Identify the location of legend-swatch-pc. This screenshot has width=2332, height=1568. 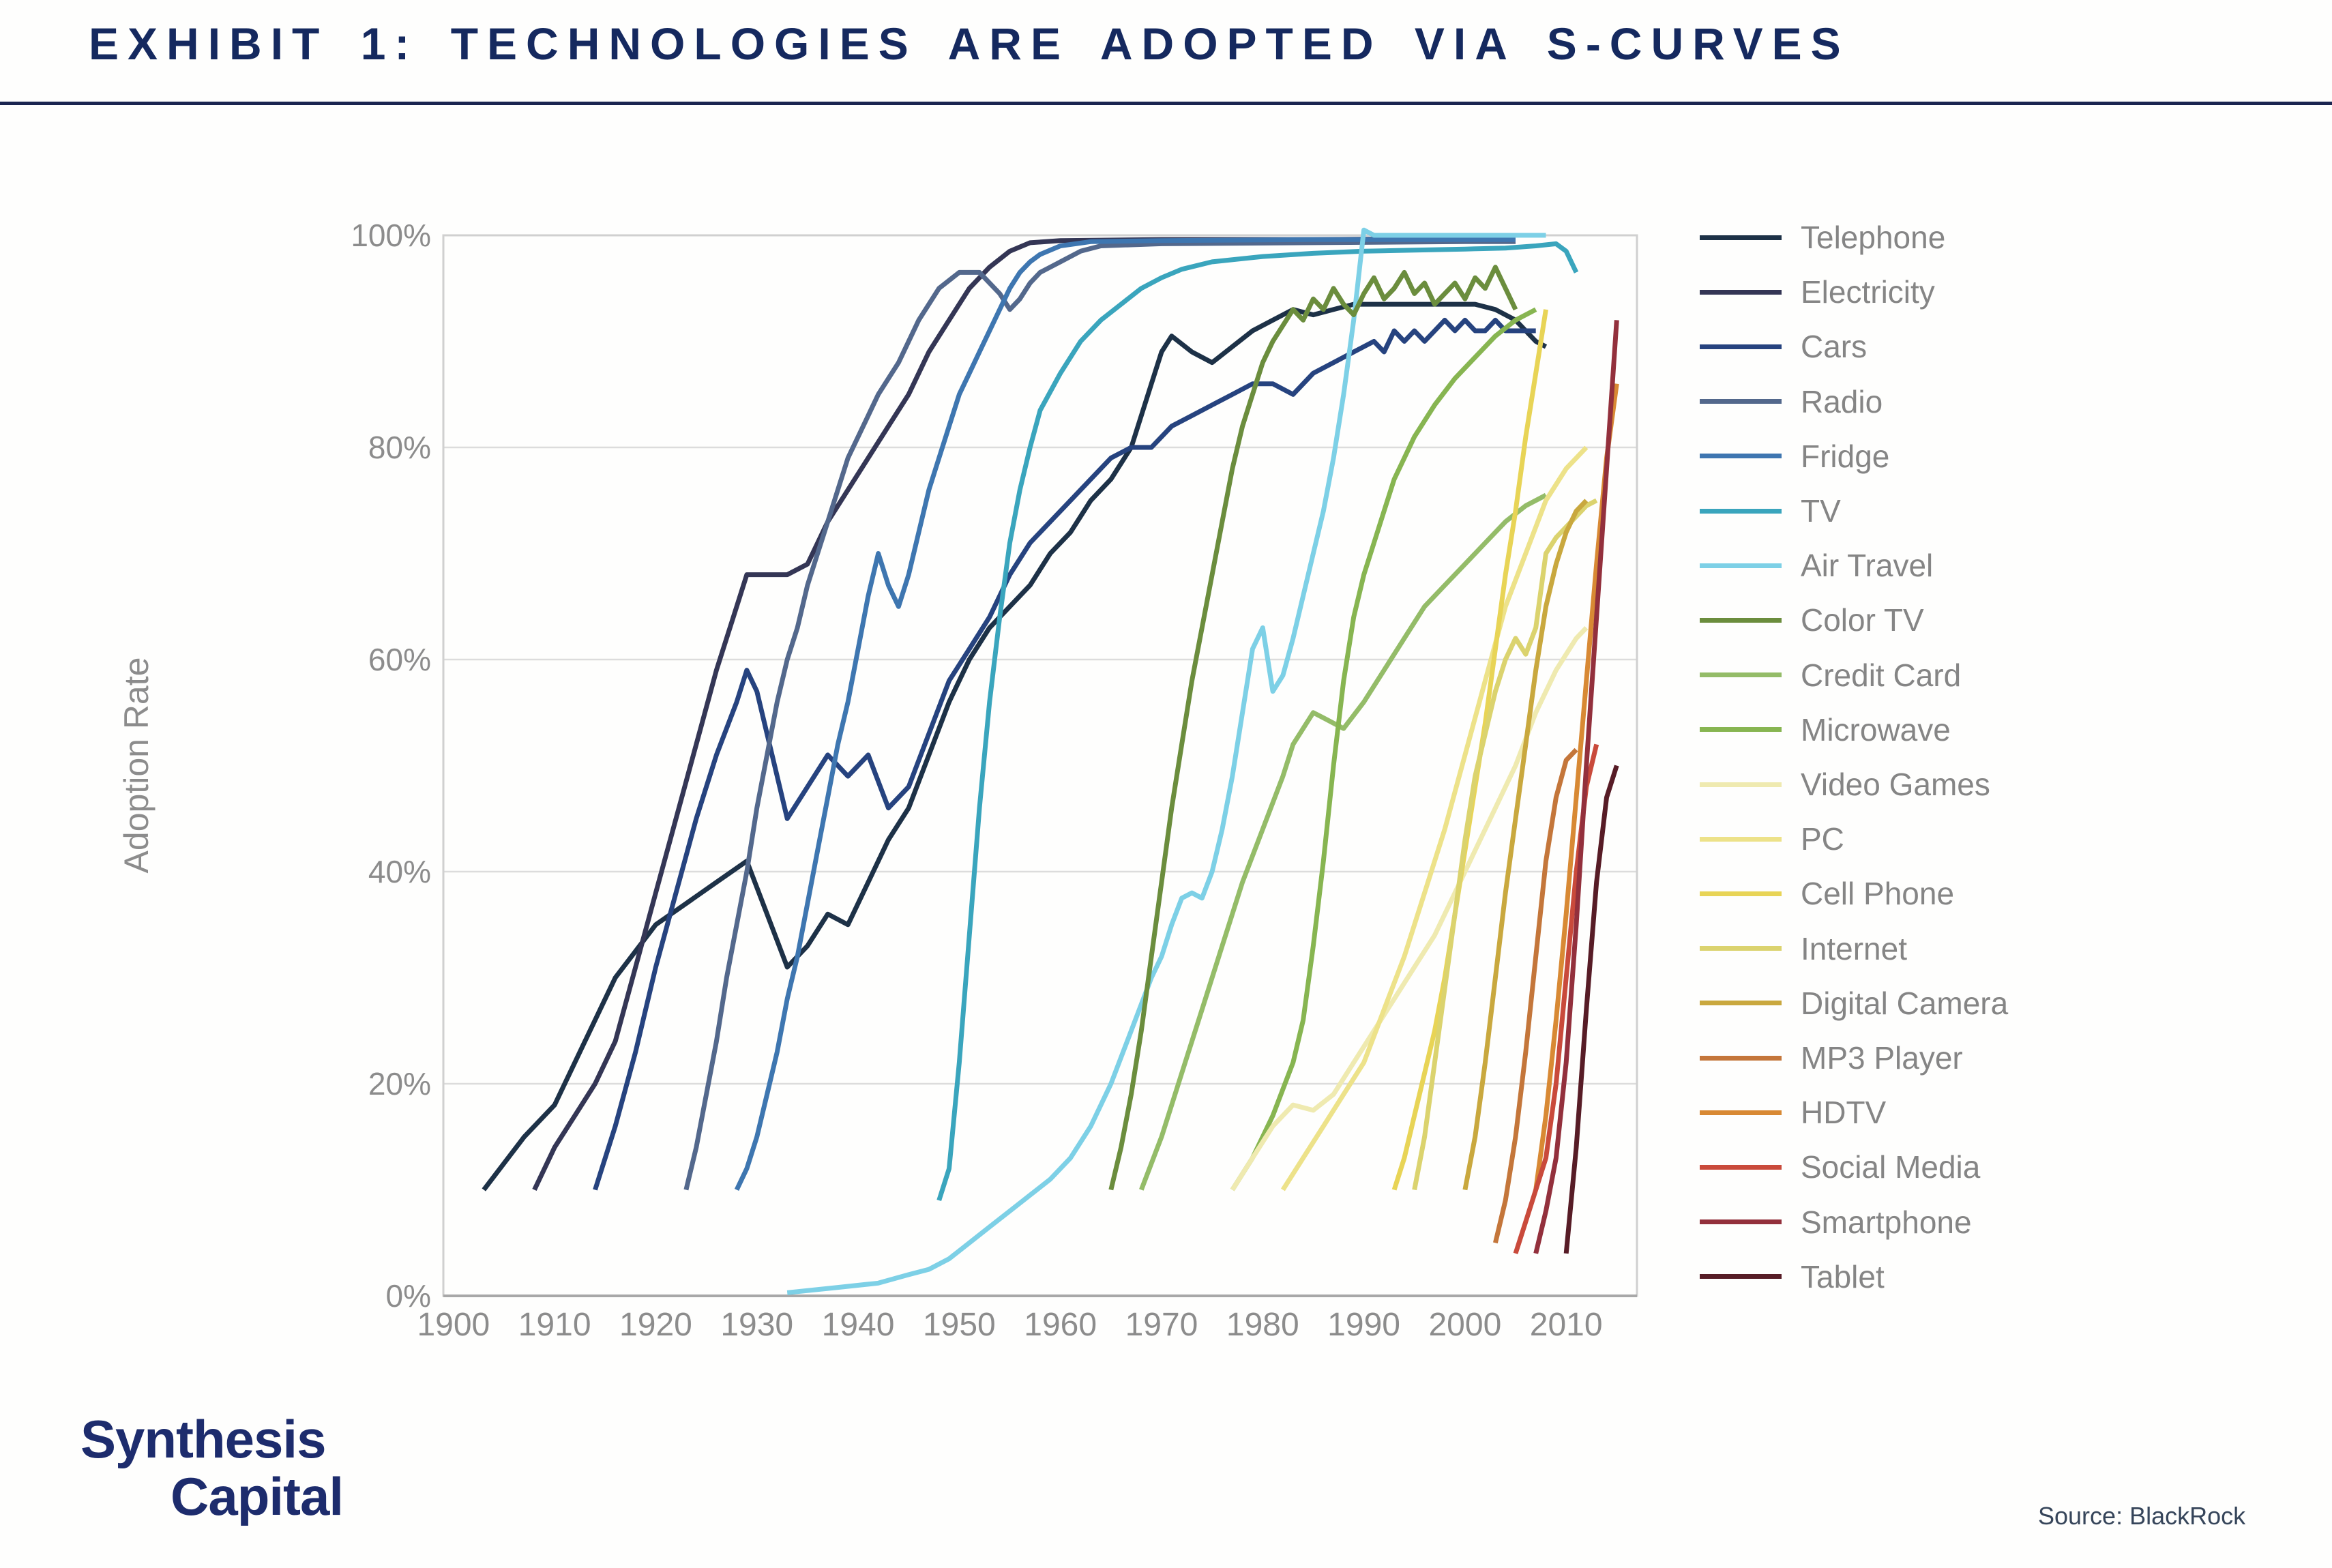
(1741, 839).